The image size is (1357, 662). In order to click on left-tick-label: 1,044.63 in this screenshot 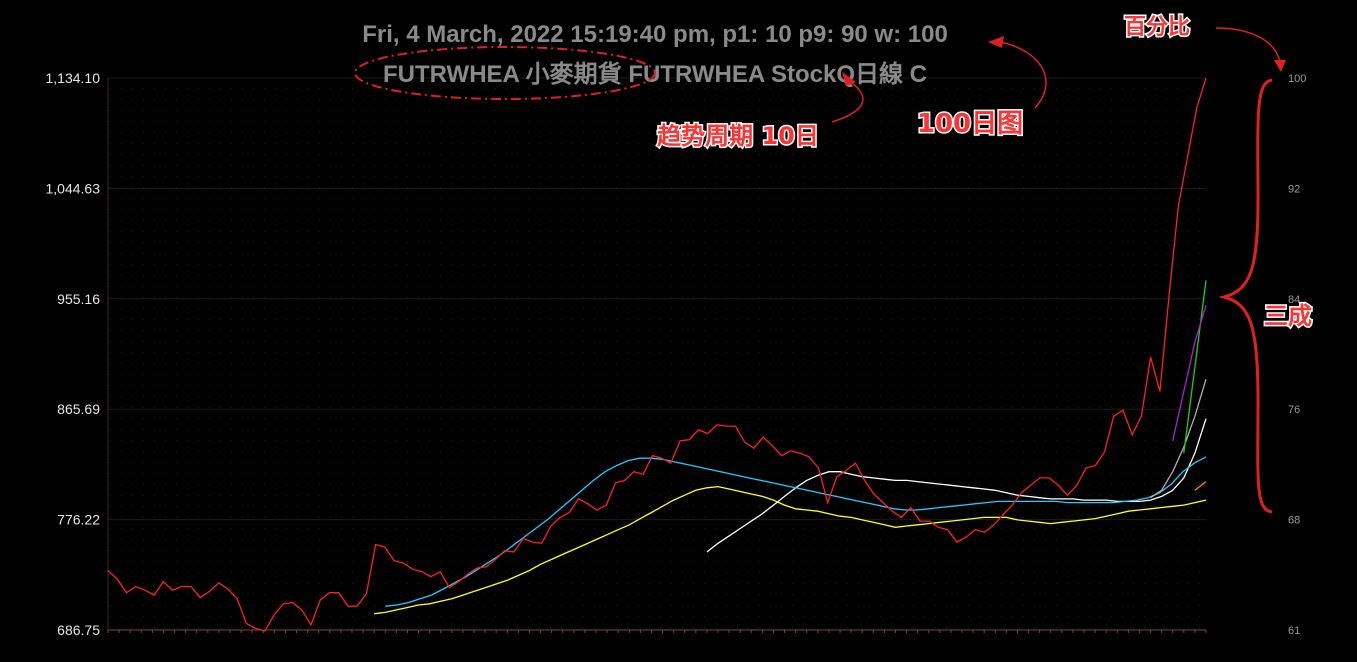, I will do `click(73, 188)`.